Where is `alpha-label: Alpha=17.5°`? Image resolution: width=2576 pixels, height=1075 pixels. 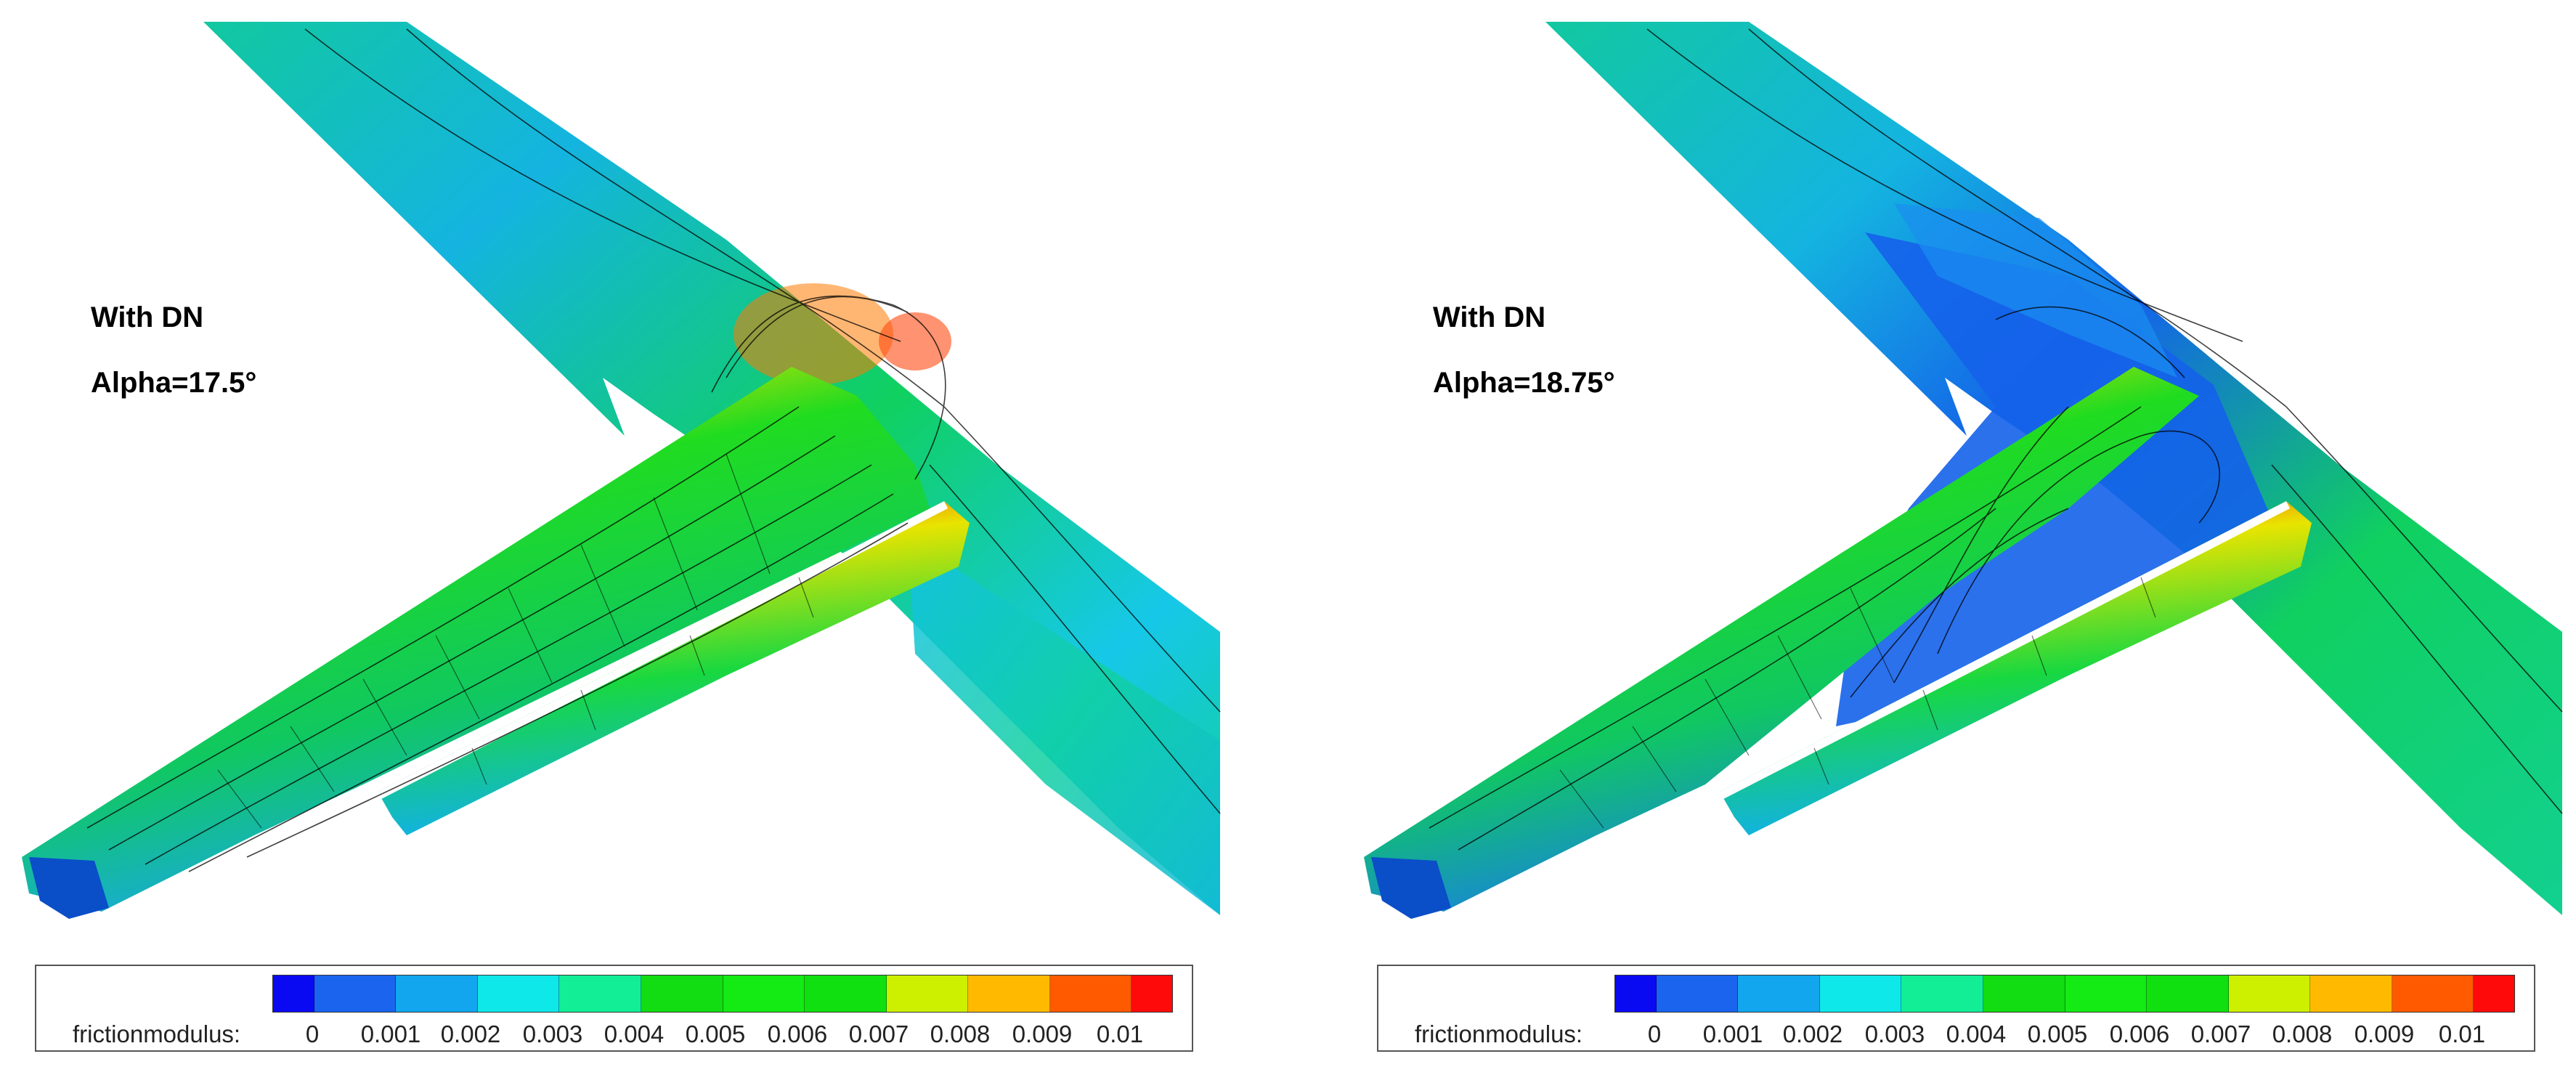 alpha-label: Alpha=17.5° is located at coordinates (174, 383).